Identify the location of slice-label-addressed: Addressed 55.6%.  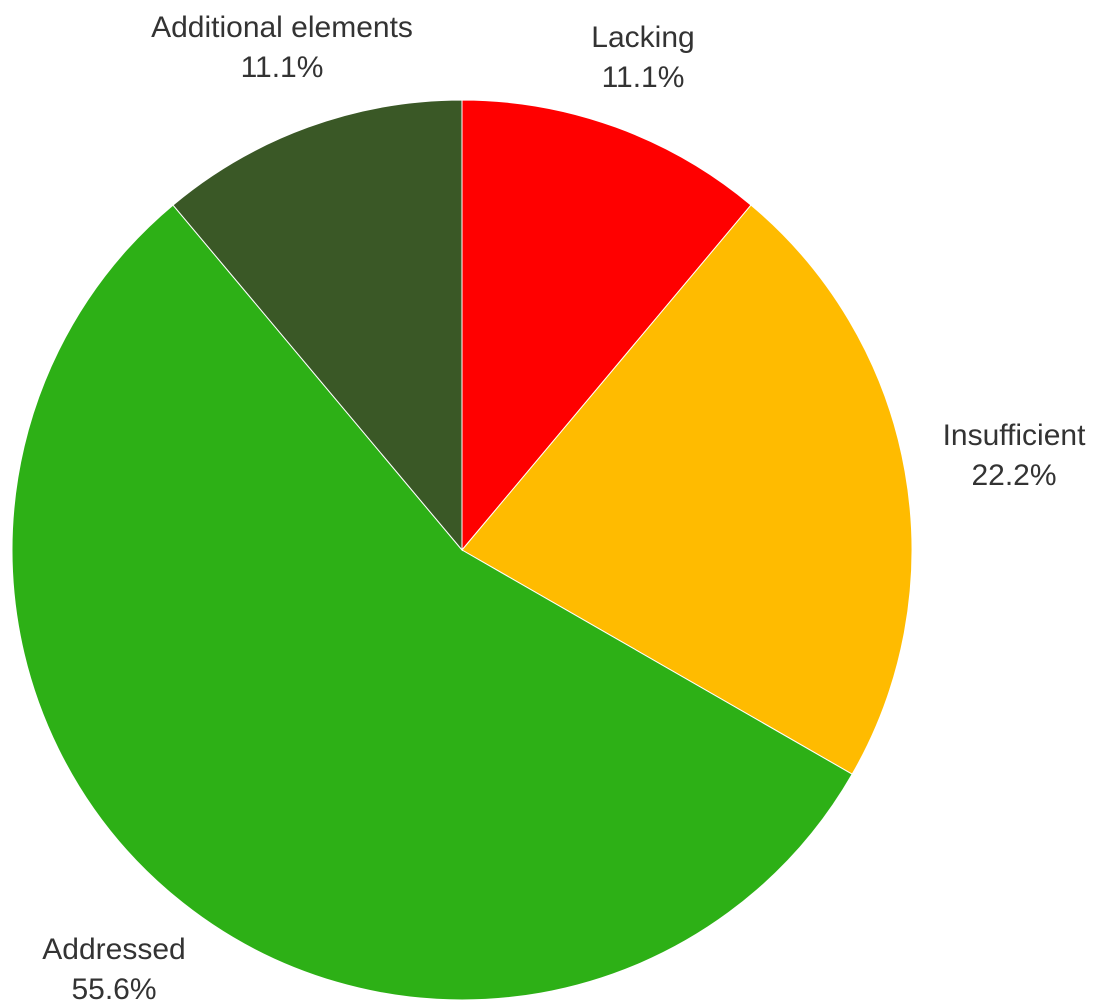
(113, 968).